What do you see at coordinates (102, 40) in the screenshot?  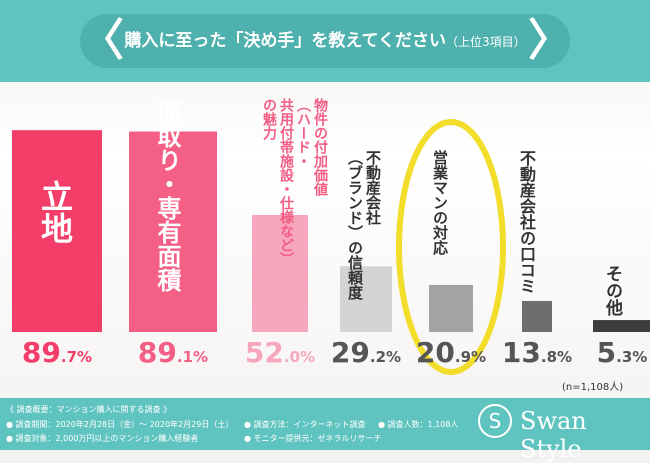 I see `left-quote-decoration: 〈` at bounding box center [102, 40].